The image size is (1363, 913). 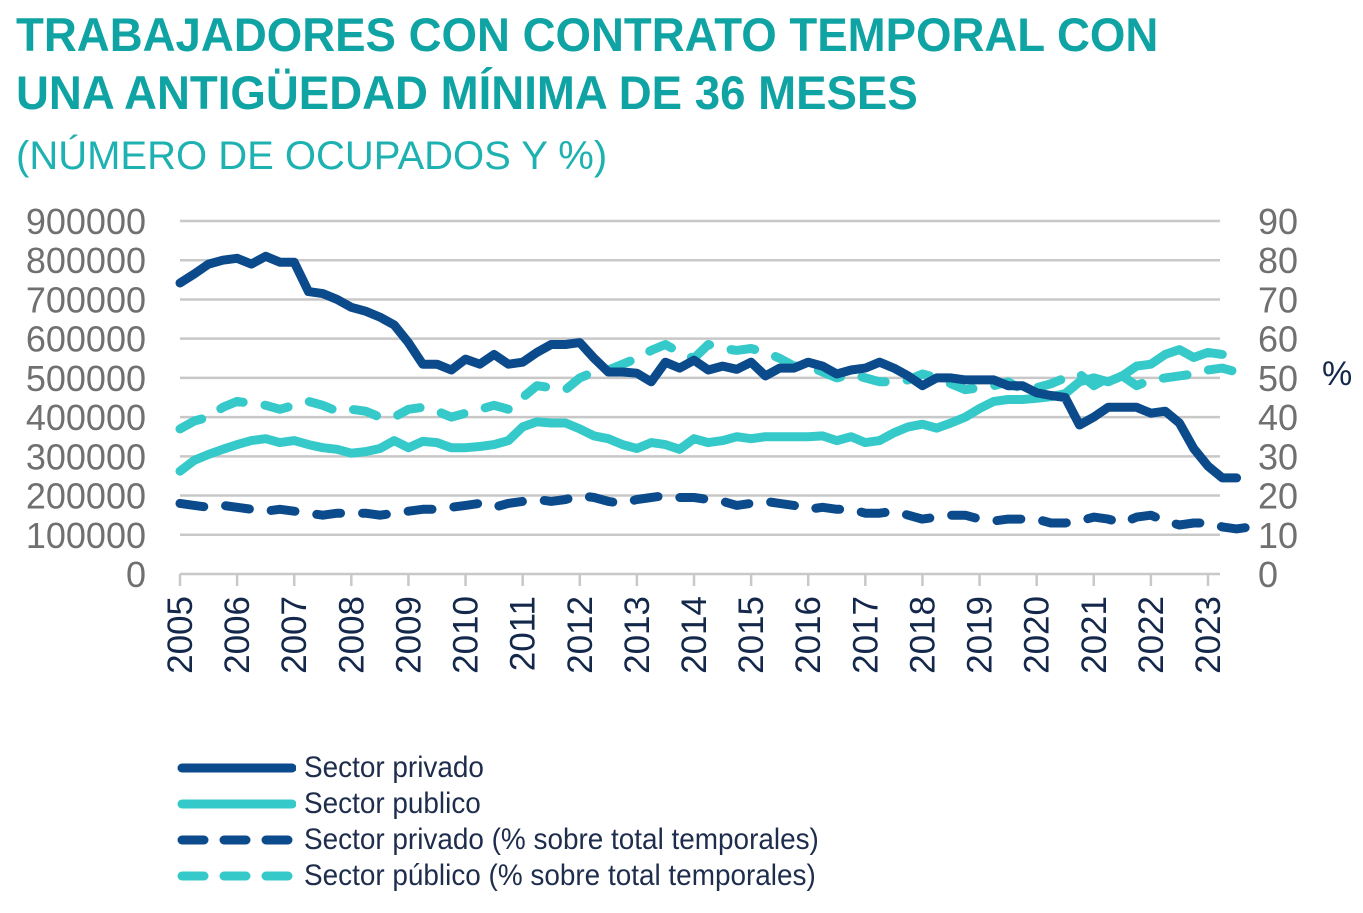 I want to click on legend-swatch-solid-turquoise, so click(x=236, y=804).